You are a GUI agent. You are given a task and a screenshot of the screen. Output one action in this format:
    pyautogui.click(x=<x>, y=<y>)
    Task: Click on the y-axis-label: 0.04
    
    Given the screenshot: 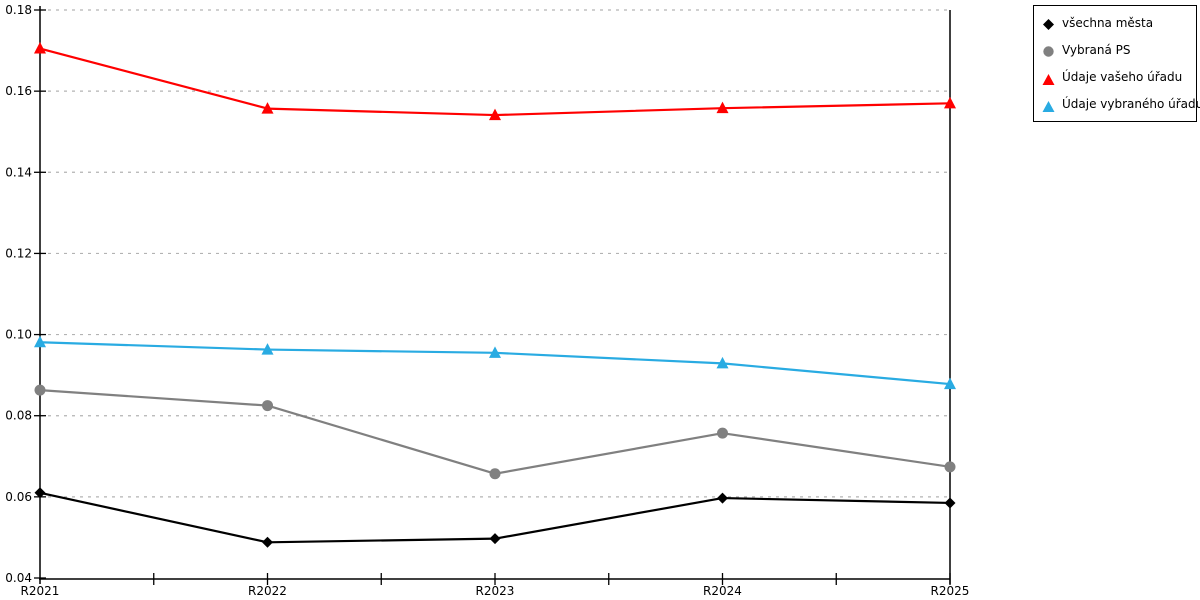 What is the action you would take?
    pyautogui.click(x=18, y=578)
    